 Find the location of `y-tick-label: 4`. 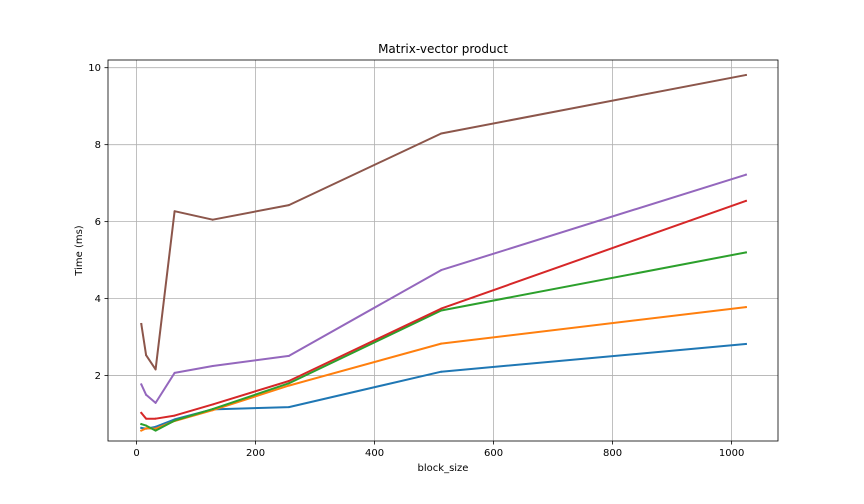

y-tick-label: 4 is located at coordinates (98, 299).